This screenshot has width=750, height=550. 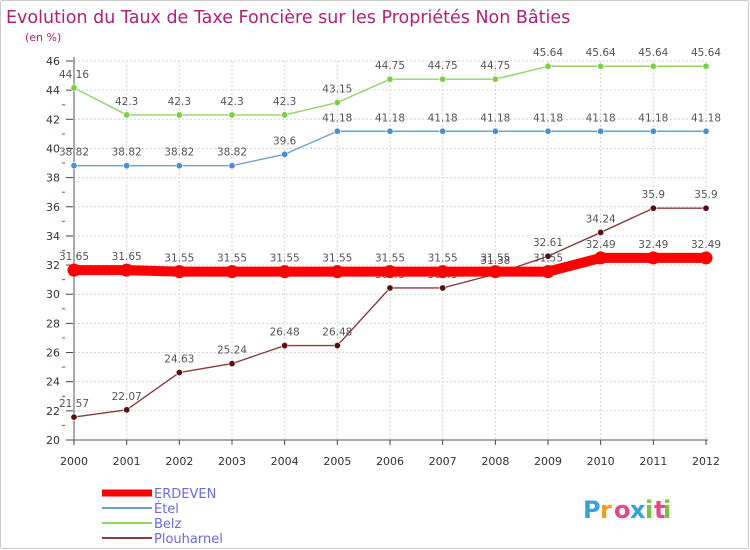 I want to click on x-tick-label: 2009, so click(x=548, y=461).